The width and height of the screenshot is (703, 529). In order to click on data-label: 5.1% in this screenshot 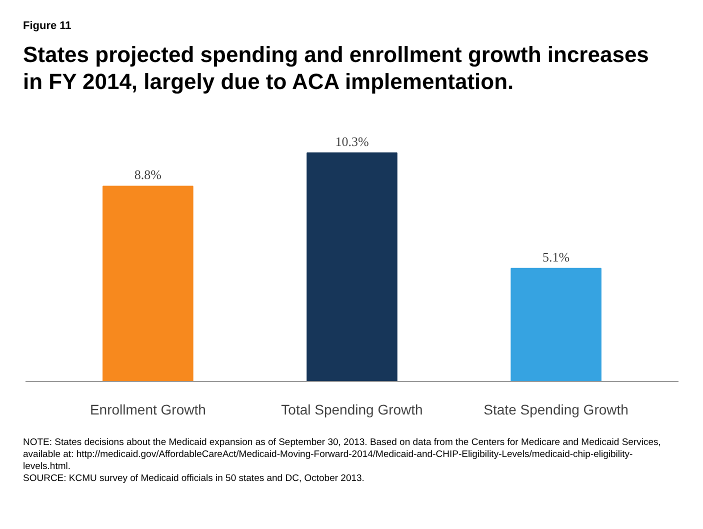, I will do `click(556, 256)`.